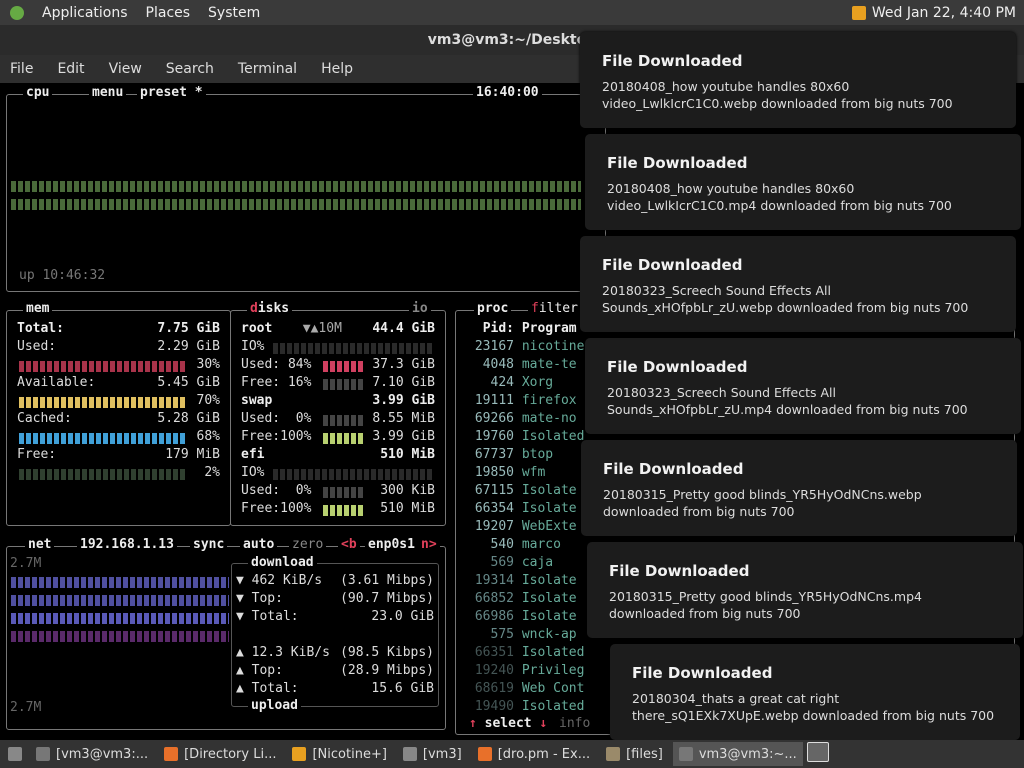 The height and width of the screenshot is (768, 1024). Describe the element at coordinates (71, 69) in the screenshot. I see `menu-edit: Edit` at that location.